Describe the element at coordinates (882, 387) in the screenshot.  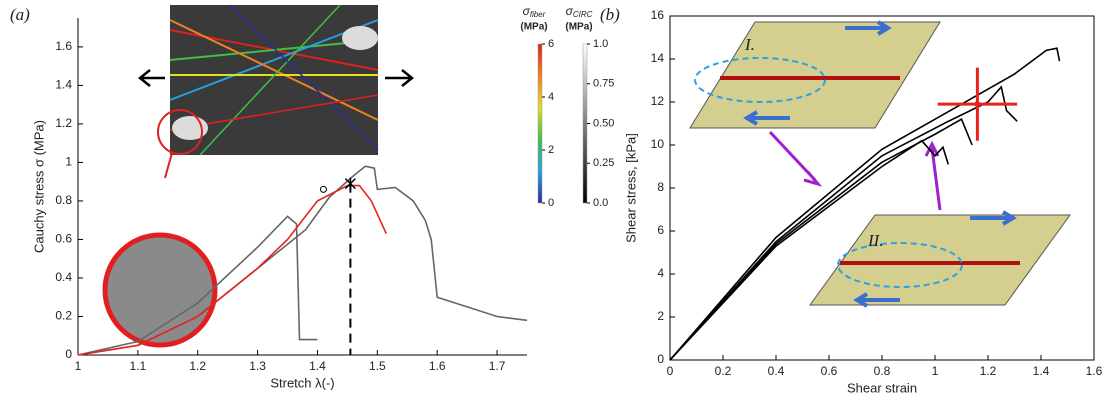
I see `x-axis-label: Shear strain` at that location.